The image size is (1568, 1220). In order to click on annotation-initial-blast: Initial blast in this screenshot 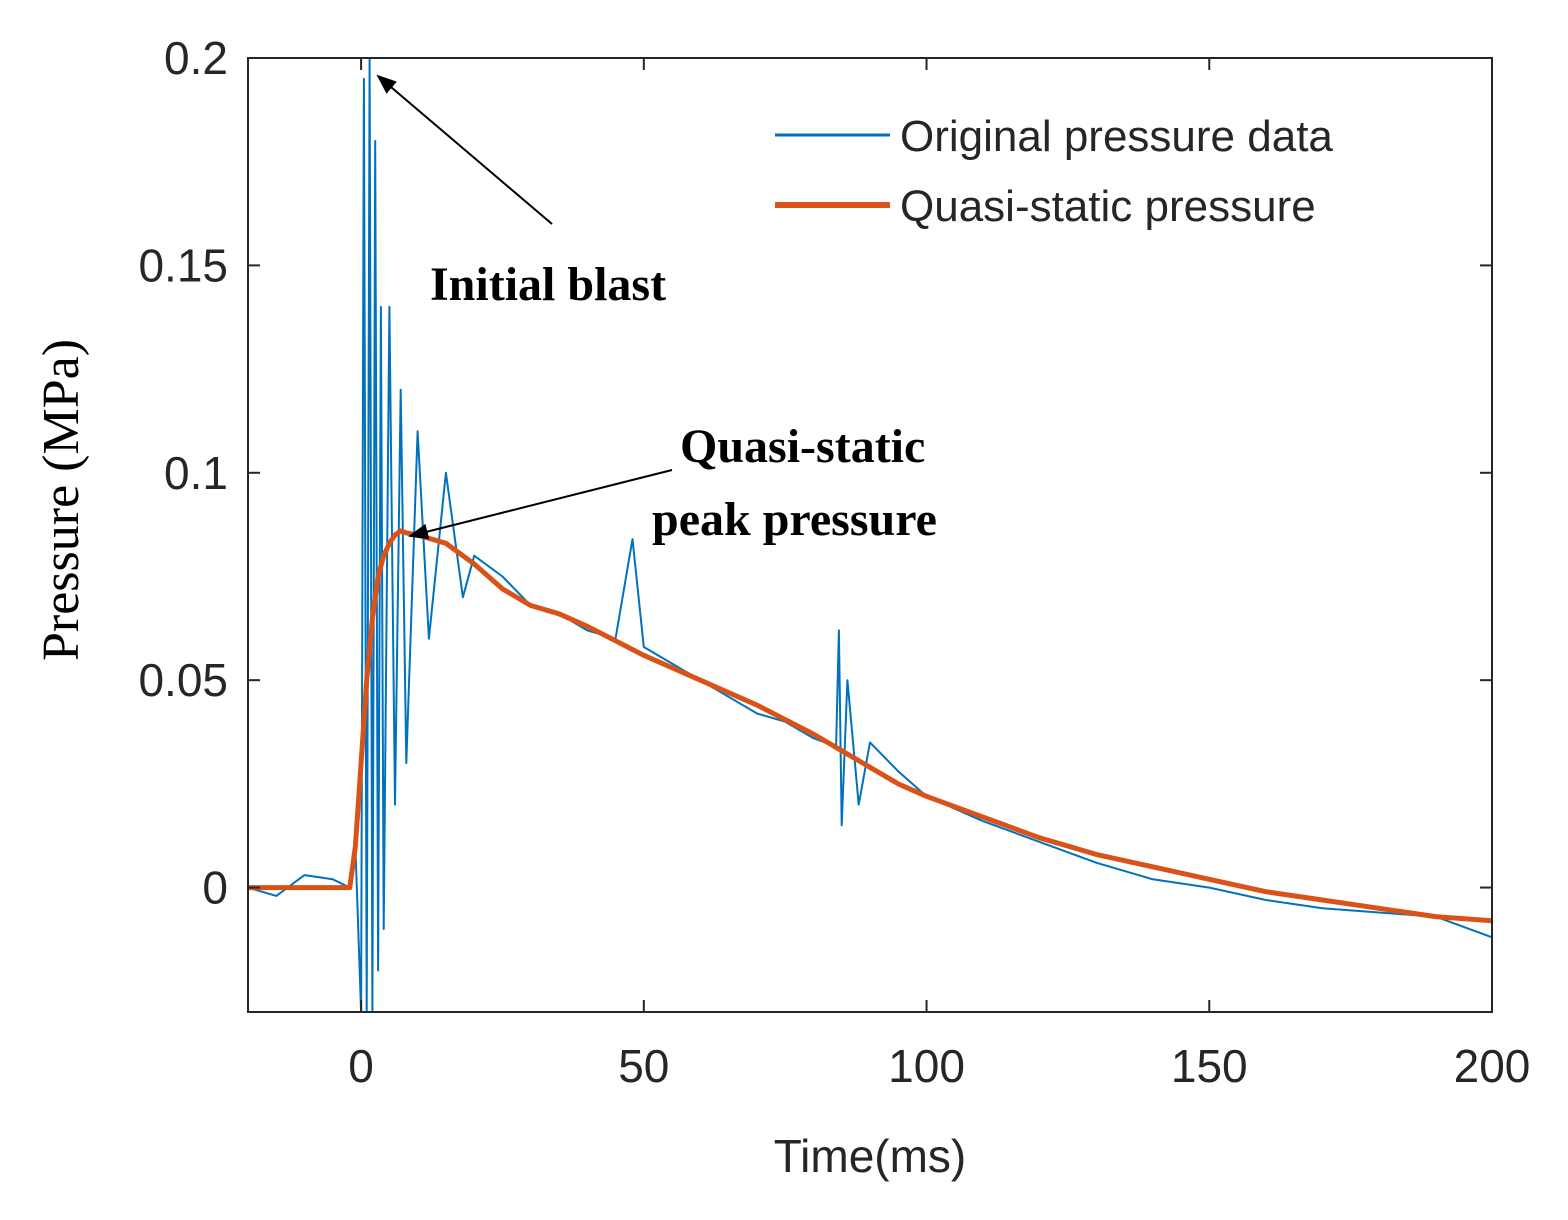, I will do `click(521, 192)`.